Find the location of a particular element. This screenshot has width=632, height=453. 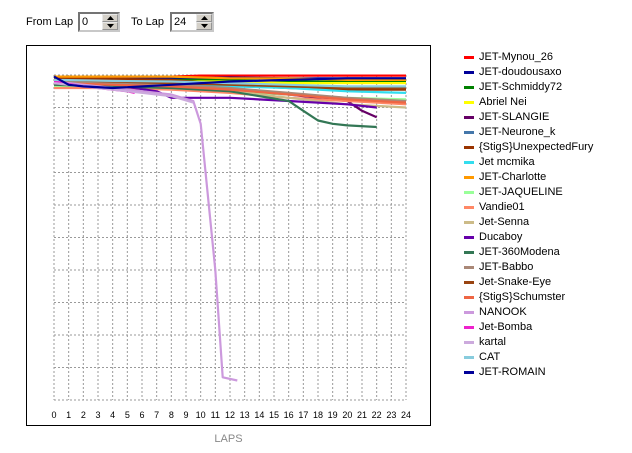

x-tick-label: 17 is located at coordinates (303, 415).